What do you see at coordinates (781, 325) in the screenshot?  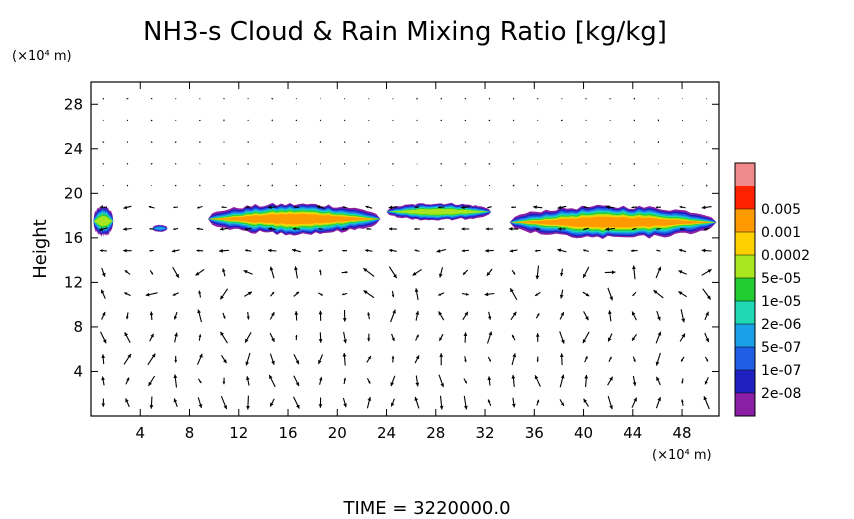 I see `colorbar-level-label: 2e-06` at bounding box center [781, 325].